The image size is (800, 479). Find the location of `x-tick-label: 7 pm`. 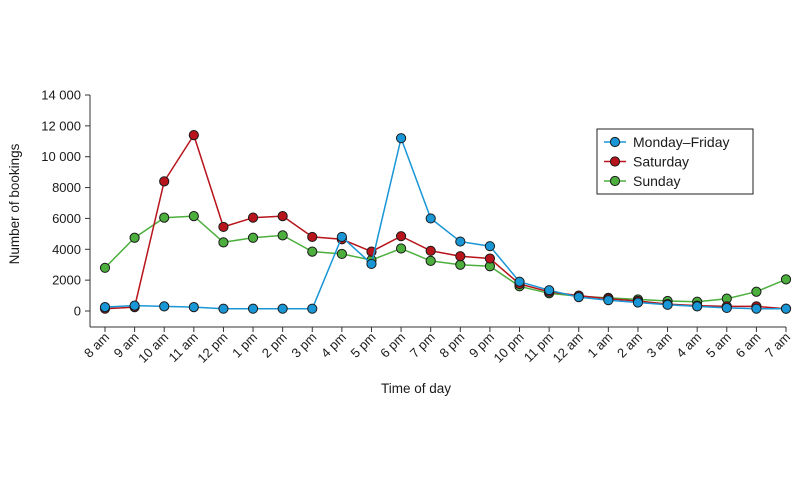

x-tick-label: 7 pm is located at coordinates (422, 345).